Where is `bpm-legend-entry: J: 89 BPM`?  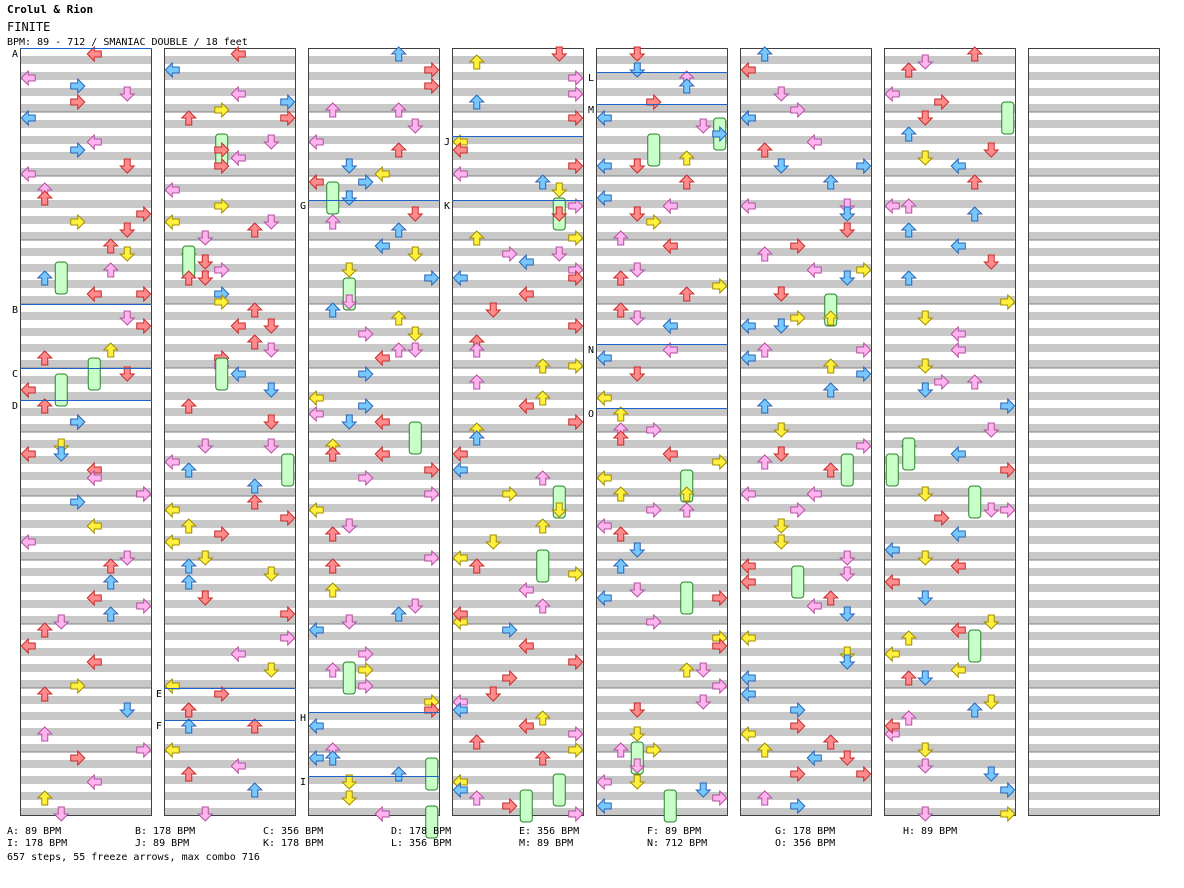
bpm-legend-entry: J: 89 BPM is located at coordinates (162, 843).